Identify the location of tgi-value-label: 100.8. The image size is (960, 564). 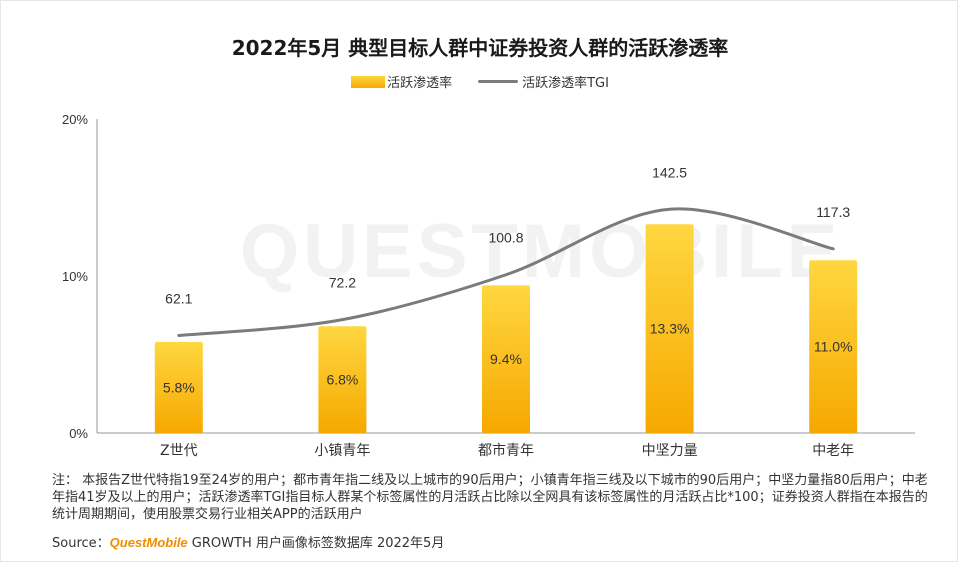
(505, 238).